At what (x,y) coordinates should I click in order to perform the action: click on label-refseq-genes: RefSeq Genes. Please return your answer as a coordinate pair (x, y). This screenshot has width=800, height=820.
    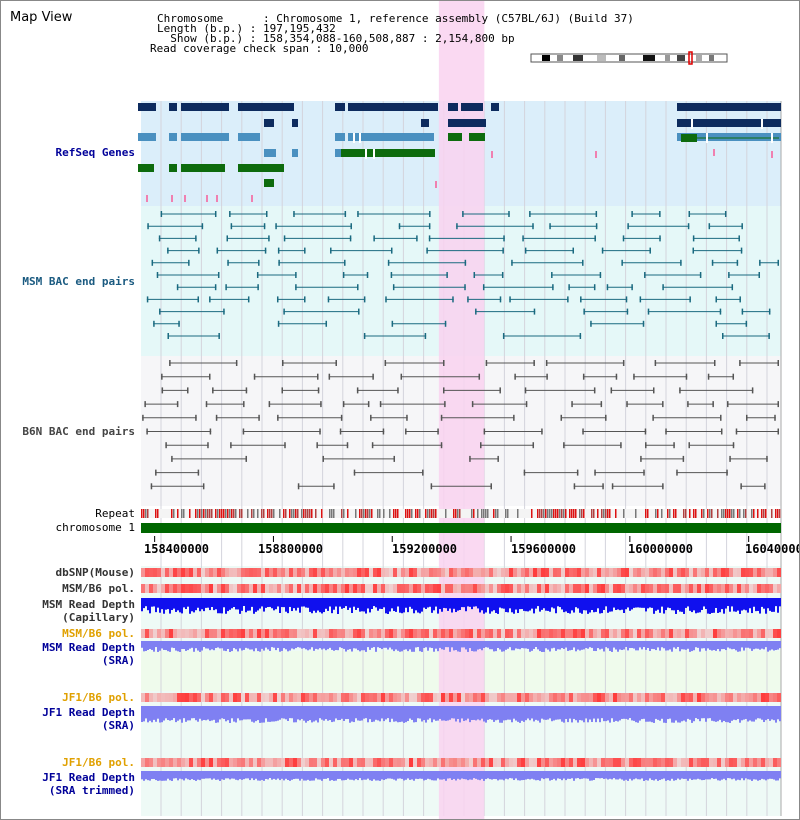
    Looking at the image, I should click on (95, 152).